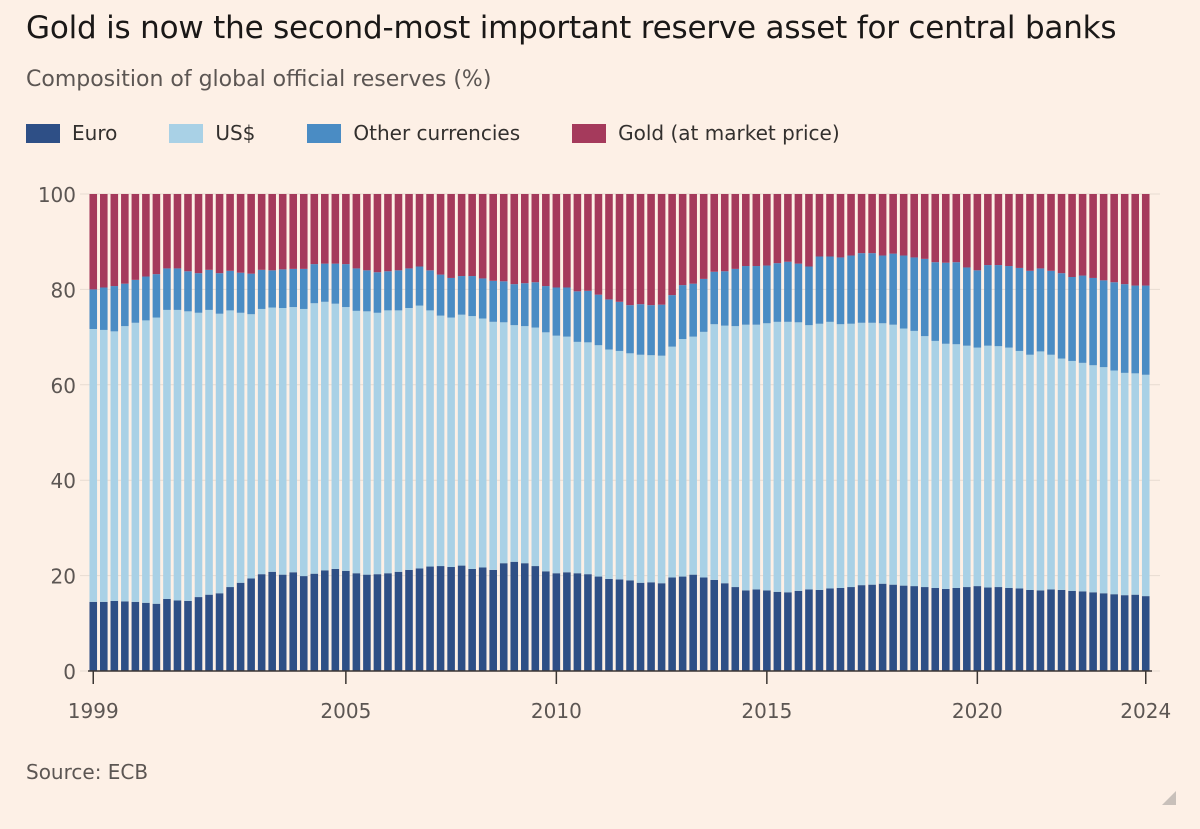  Describe the element at coordinates (63, 290) in the screenshot. I see `y-tick-label: 80` at that location.